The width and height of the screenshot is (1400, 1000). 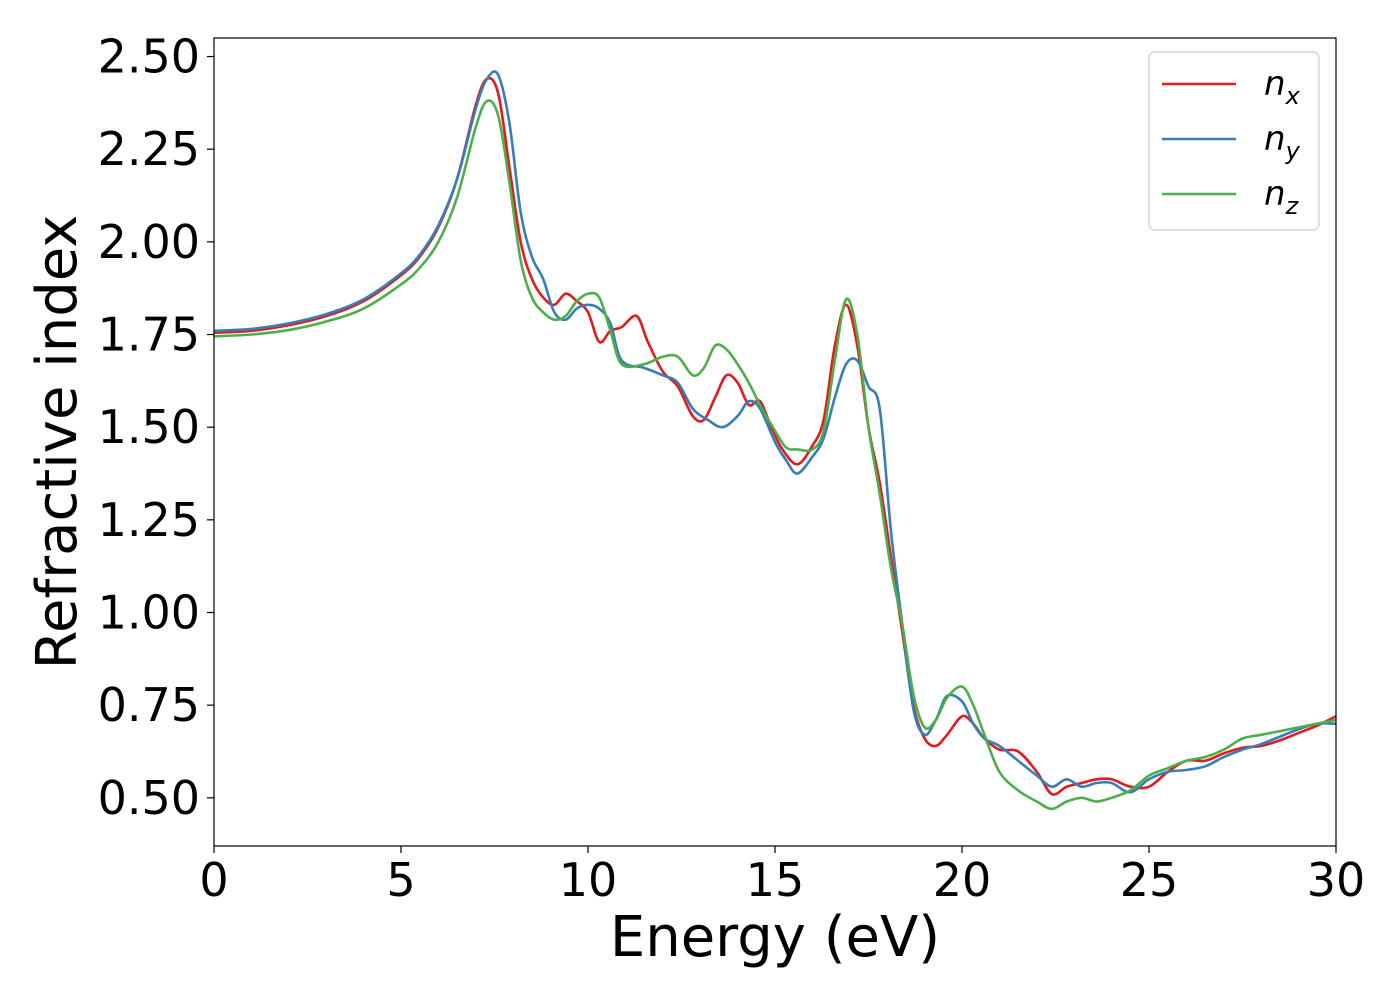 What do you see at coordinates (57, 442) in the screenshot?
I see `y-axis-title: Refractive index` at bounding box center [57, 442].